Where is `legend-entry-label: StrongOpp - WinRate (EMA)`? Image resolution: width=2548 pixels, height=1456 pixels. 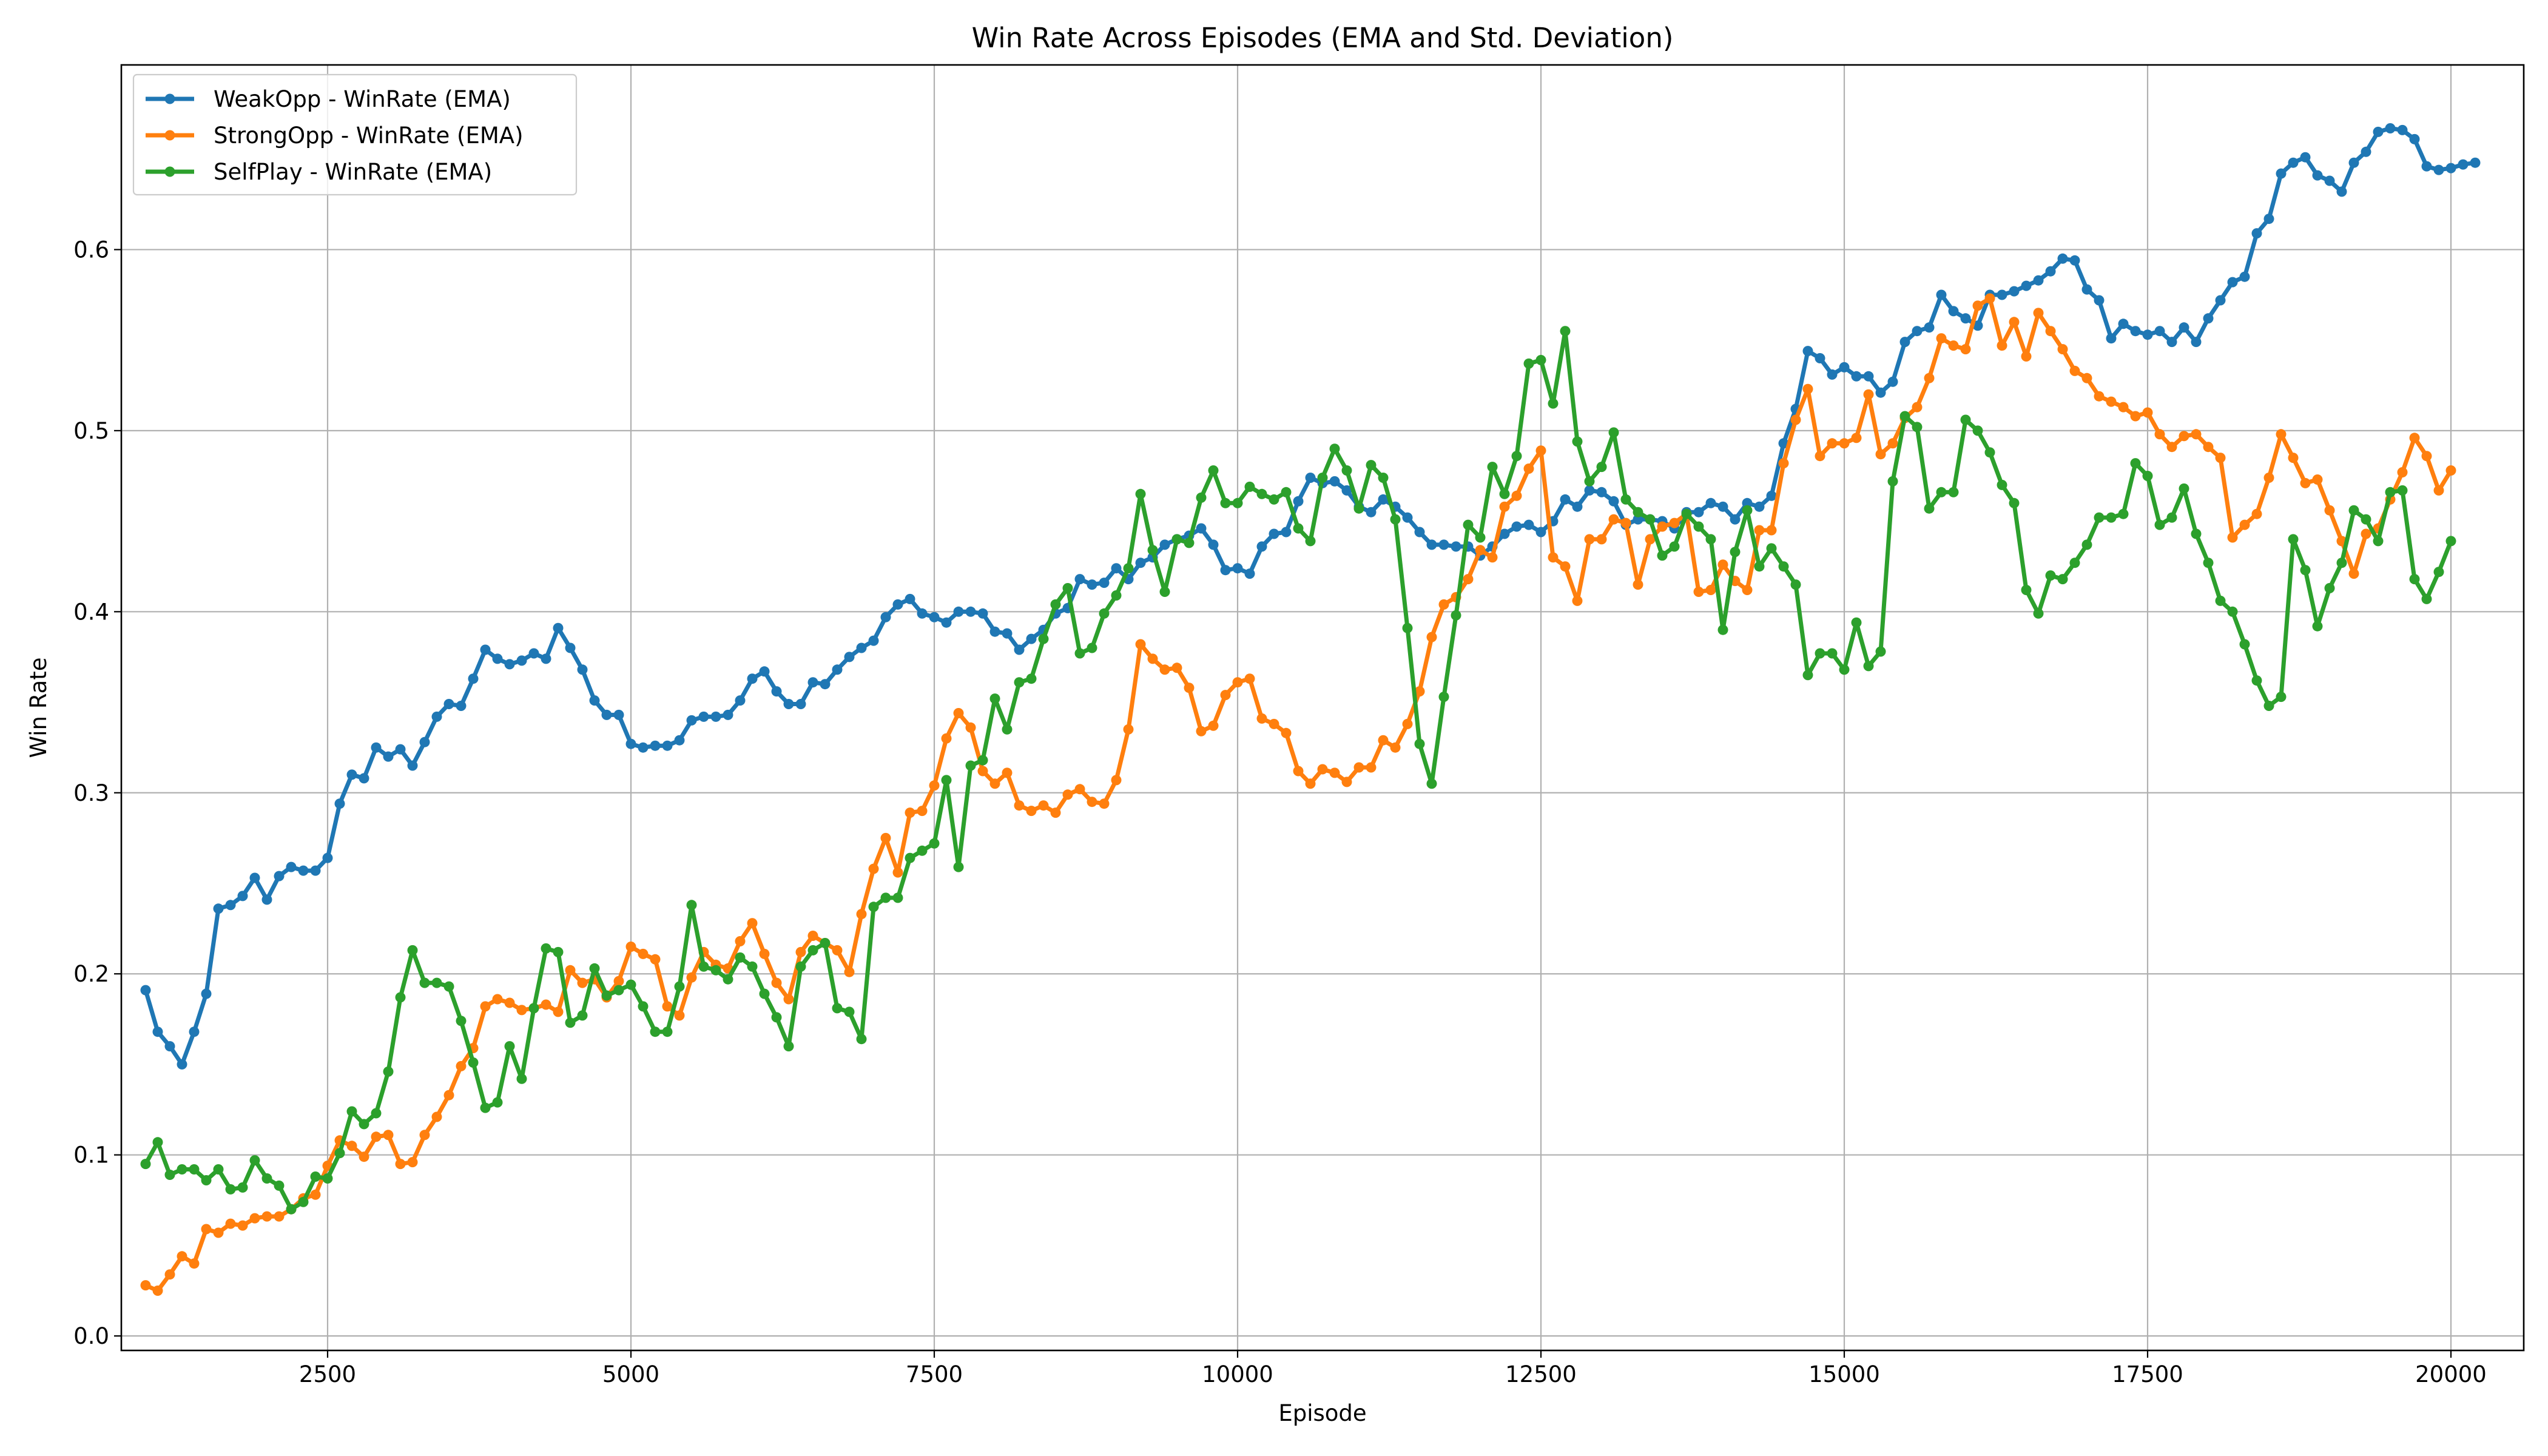
legend-entry-label: StrongOpp - WinRate (EMA) is located at coordinates (369, 136).